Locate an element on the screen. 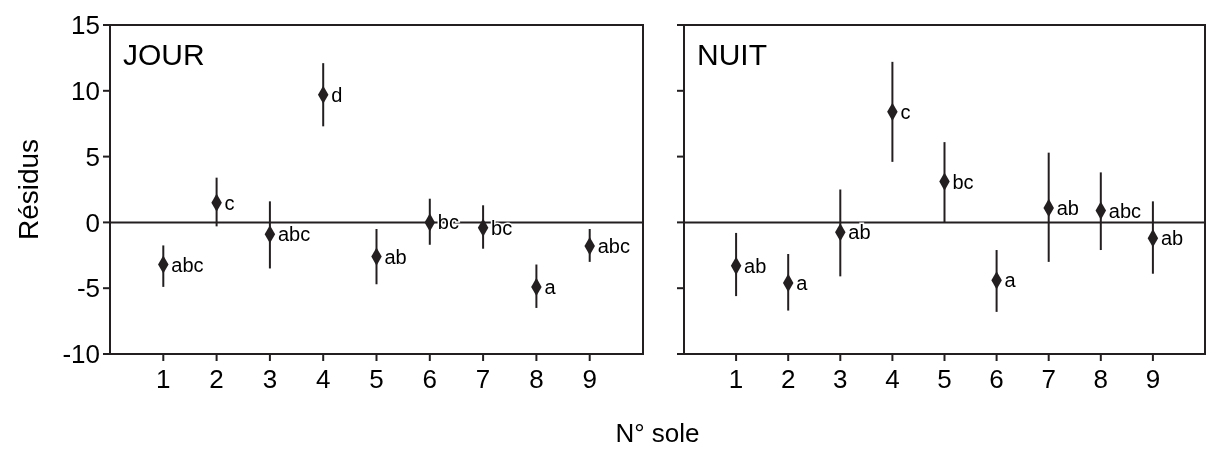 The image size is (1216, 455). y-tick-label: 0 is located at coordinates (92, 222).